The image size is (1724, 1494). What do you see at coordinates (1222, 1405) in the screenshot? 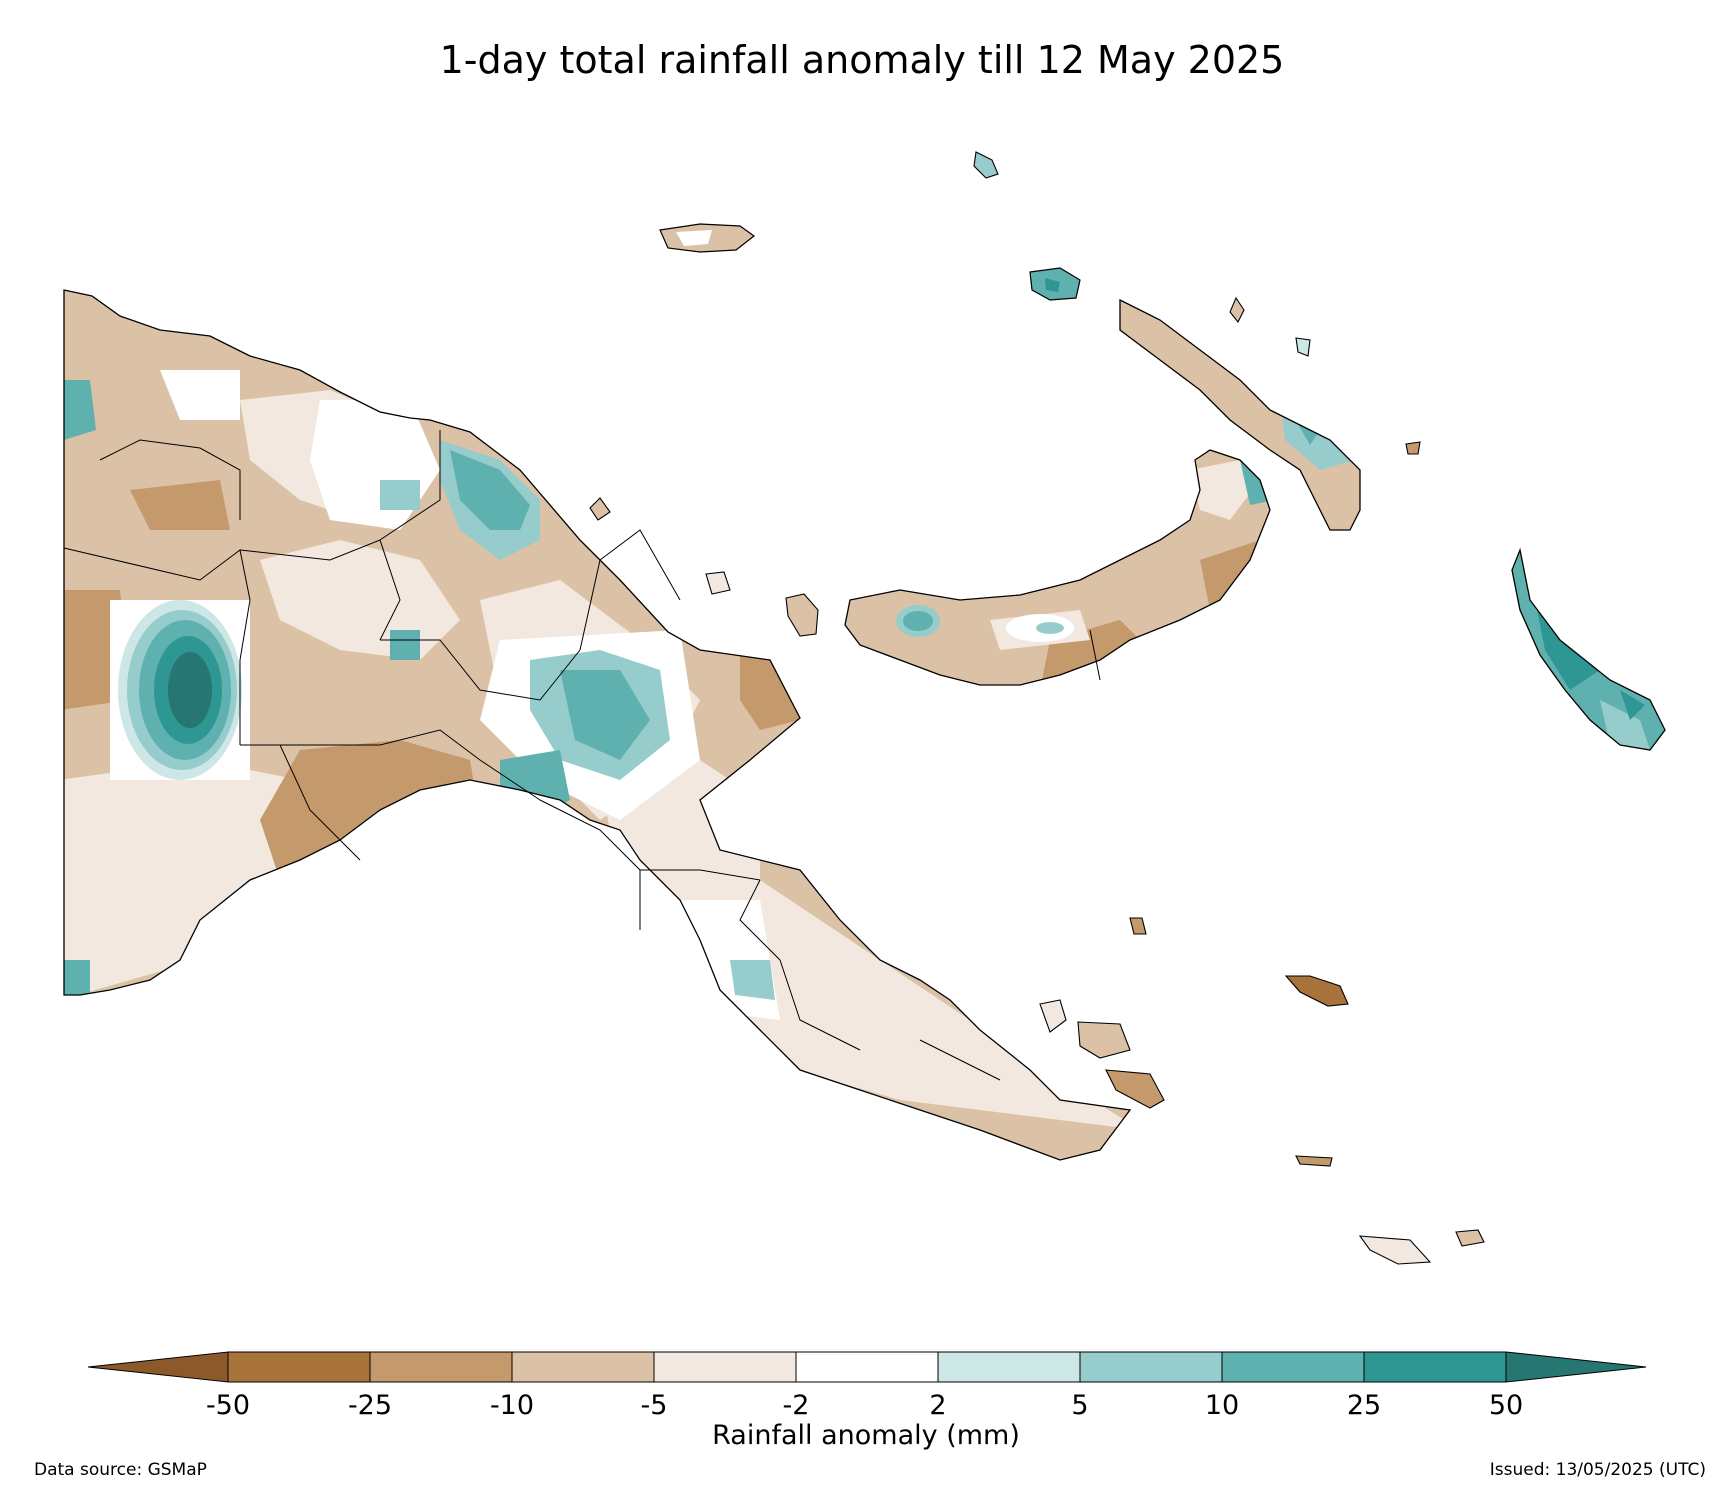
I see `legend-tick: 10` at bounding box center [1222, 1405].